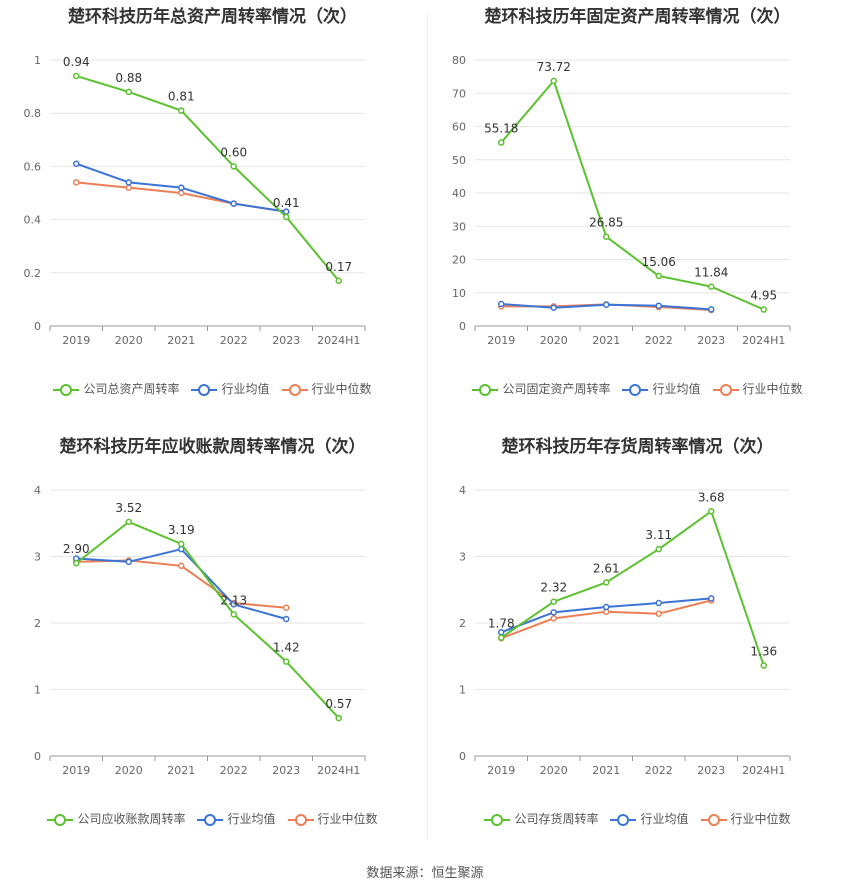  What do you see at coordinates (233, 152) in the screenshot?
I see `data-label: 0.60` at bounding box center [233, 152].